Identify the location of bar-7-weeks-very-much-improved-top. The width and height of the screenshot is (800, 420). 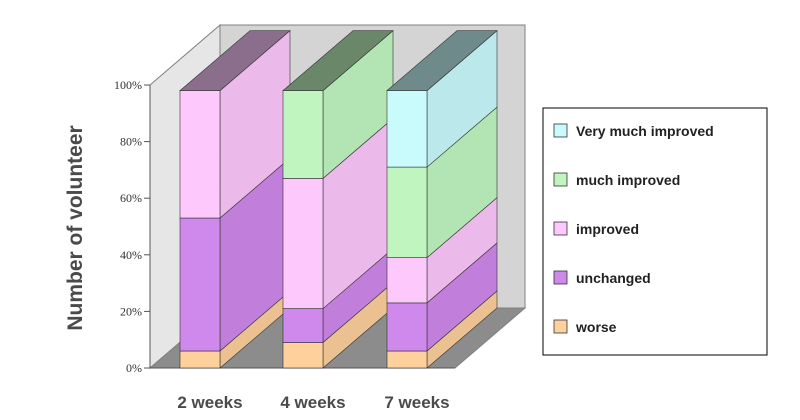
(442, 60).